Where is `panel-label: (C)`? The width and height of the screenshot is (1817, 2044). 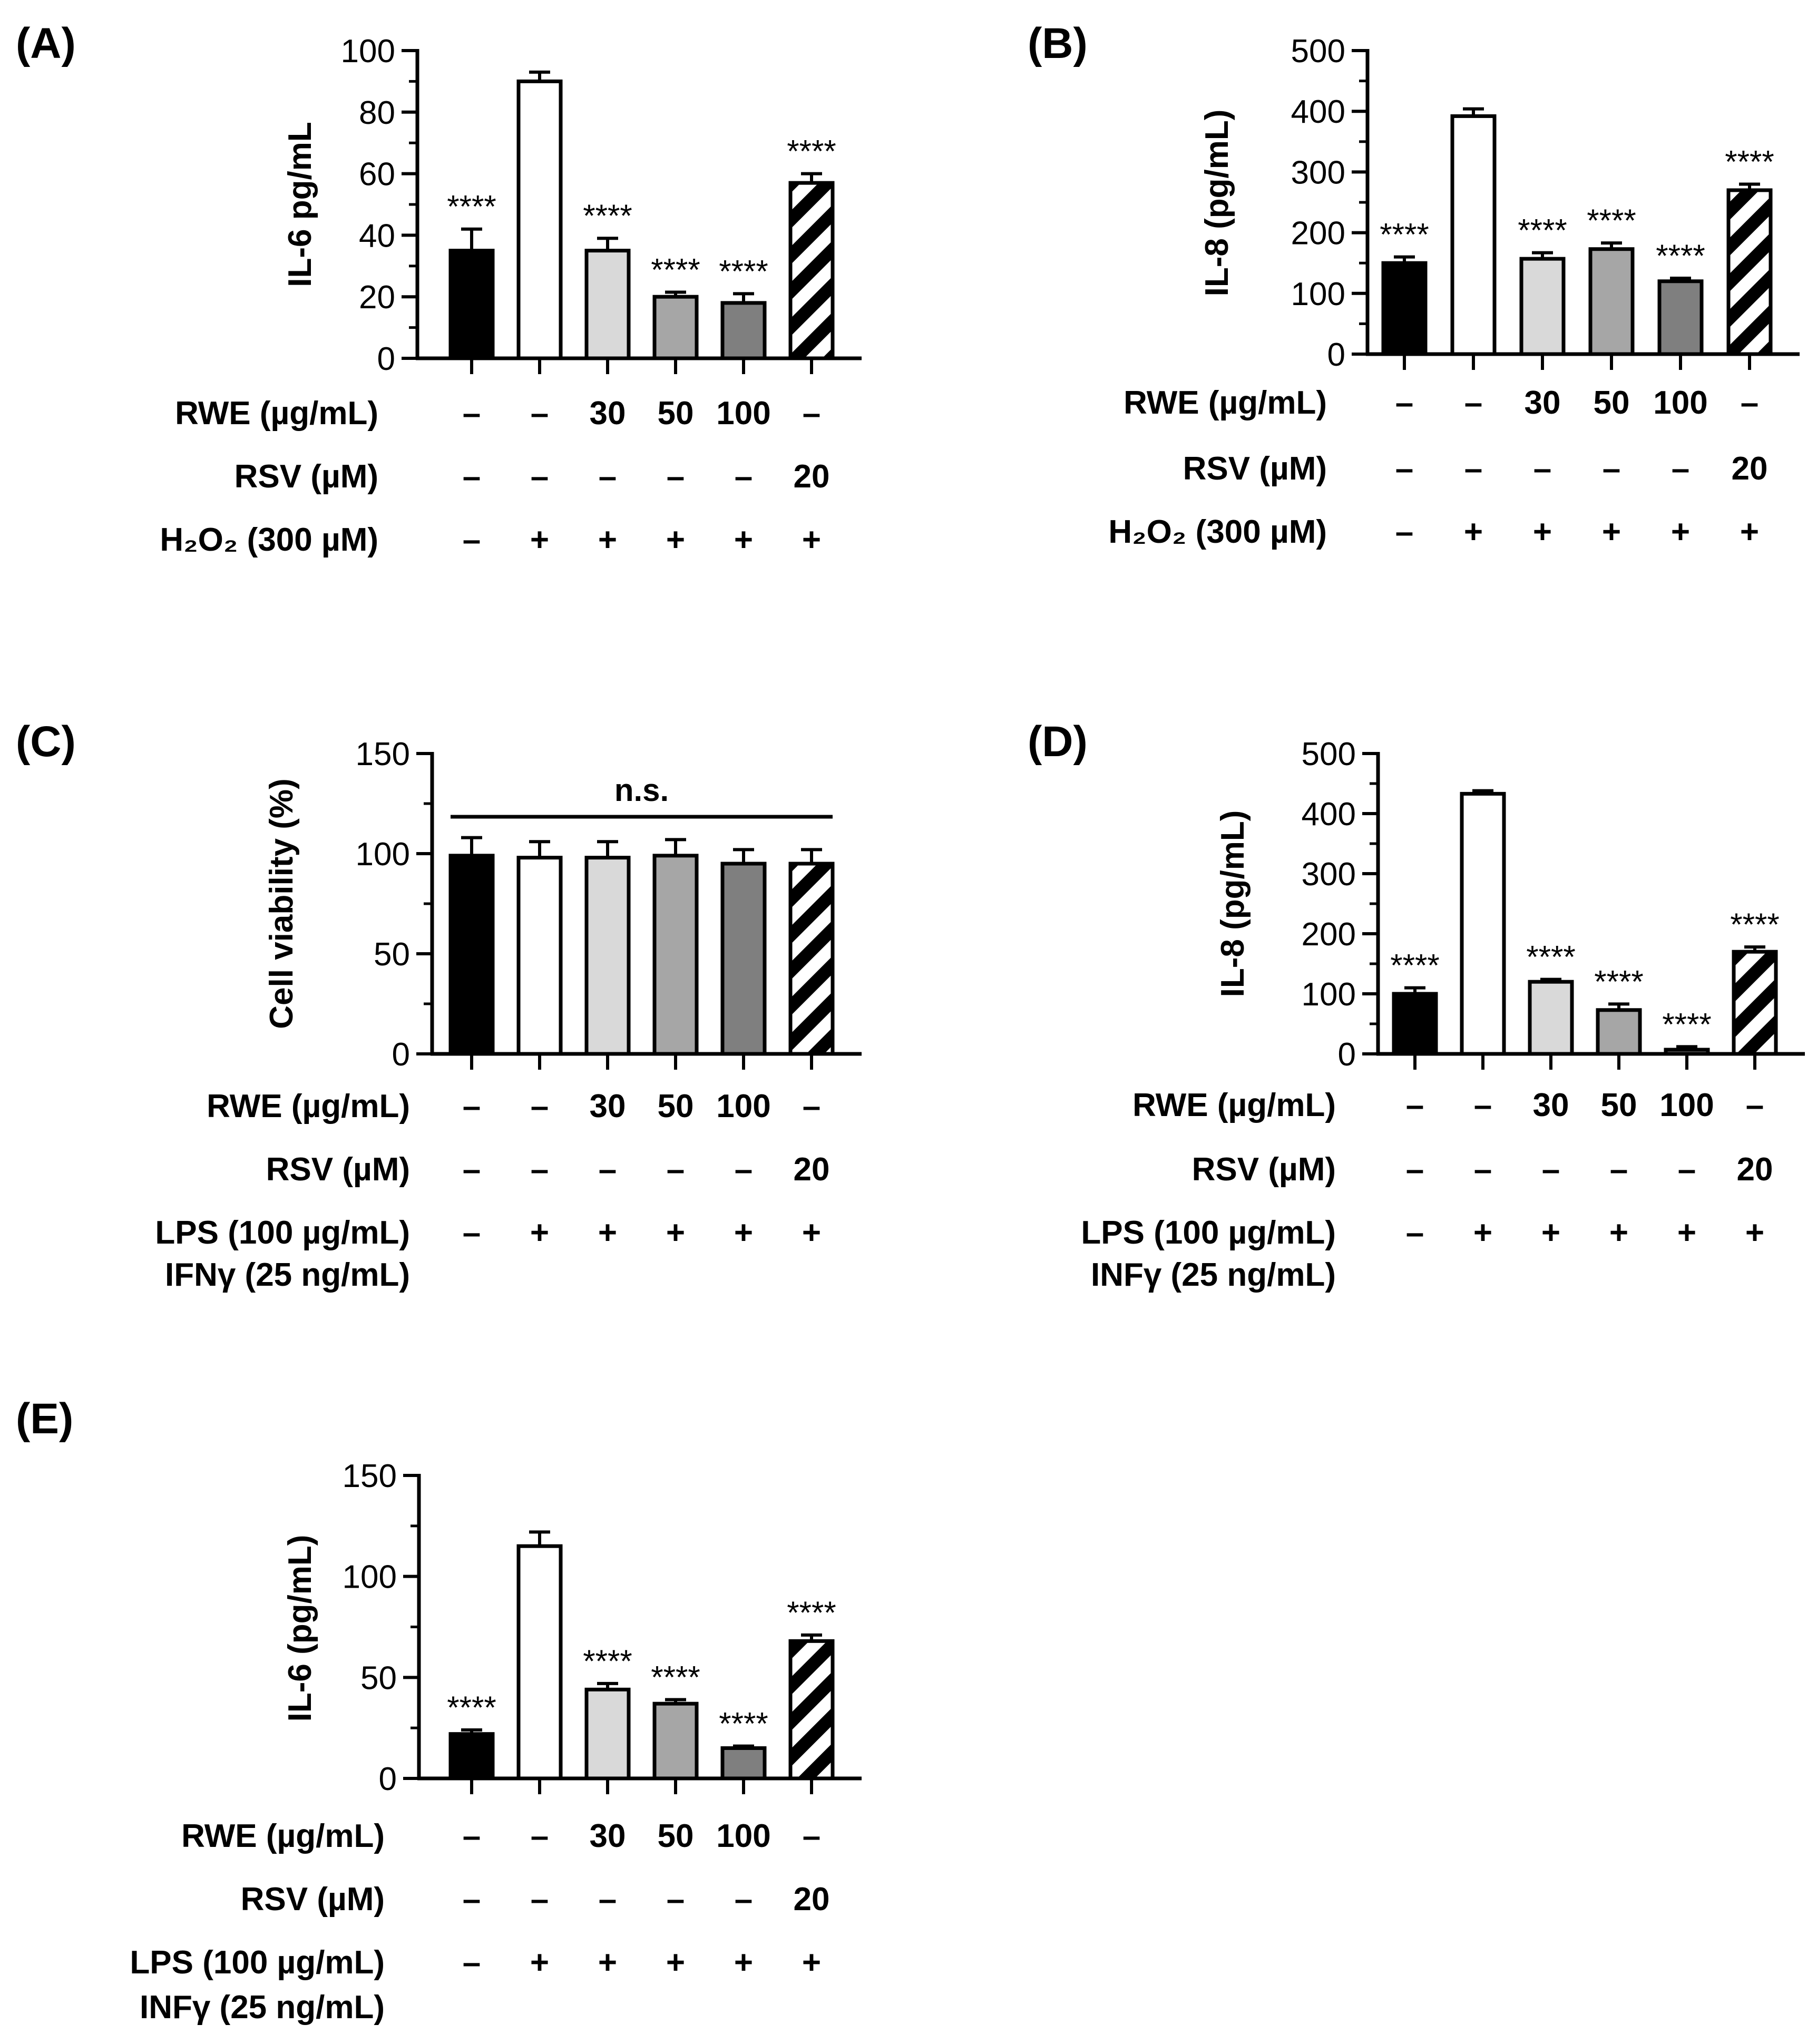 panel-label: (C) is located at coordinates (46, 742).